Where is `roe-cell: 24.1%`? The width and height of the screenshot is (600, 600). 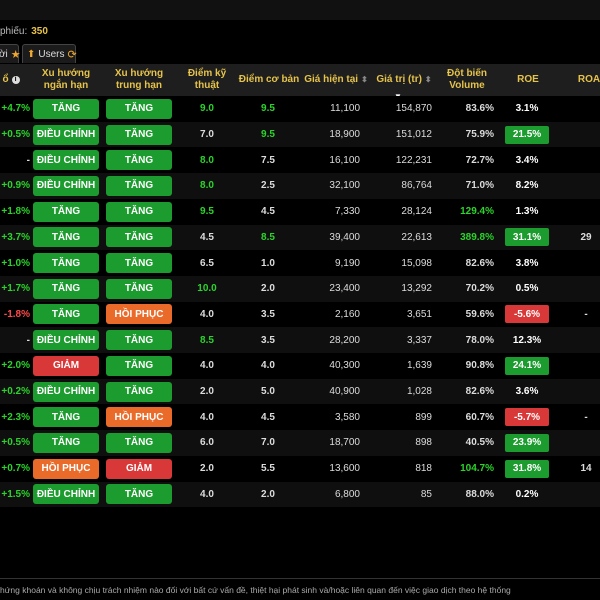 roe-cell: 24.1% is located at coordinates (527, 366).